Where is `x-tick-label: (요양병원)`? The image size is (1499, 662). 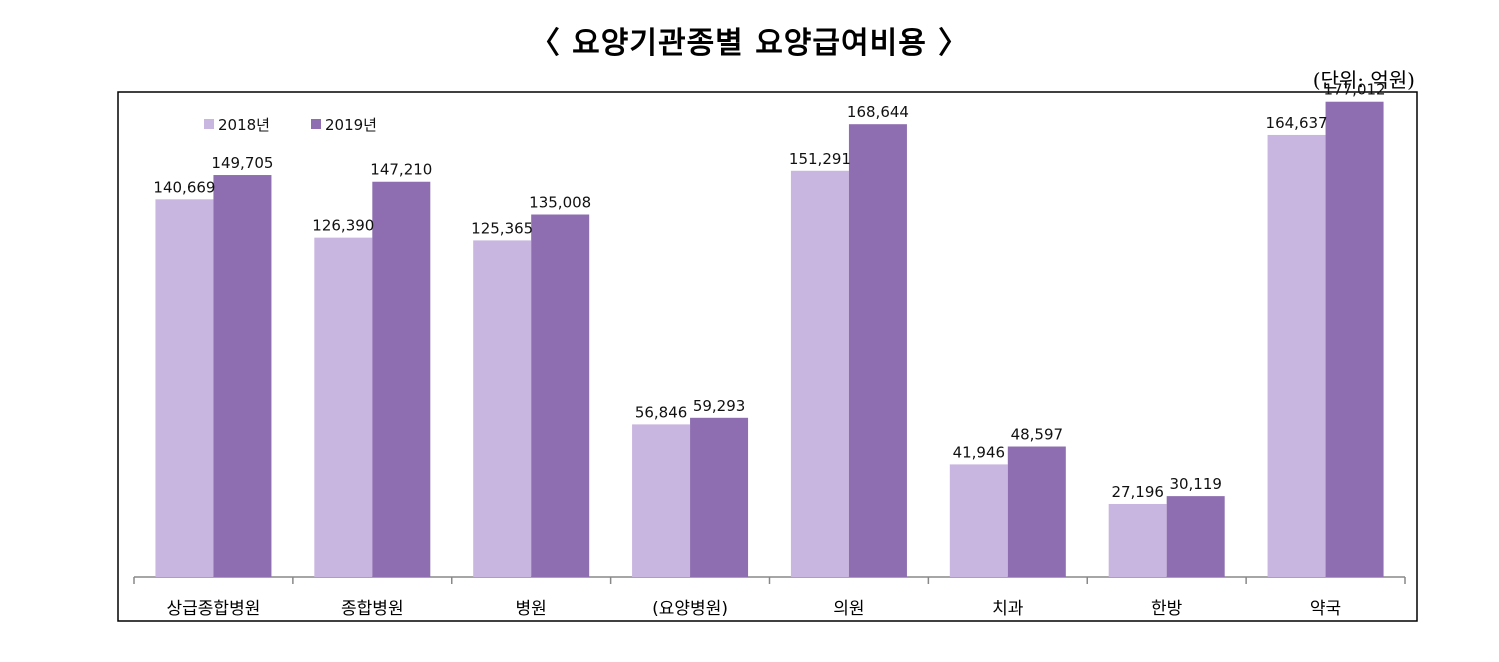 x-tick-label: (요양병원) is located at coordinates (690, 609).